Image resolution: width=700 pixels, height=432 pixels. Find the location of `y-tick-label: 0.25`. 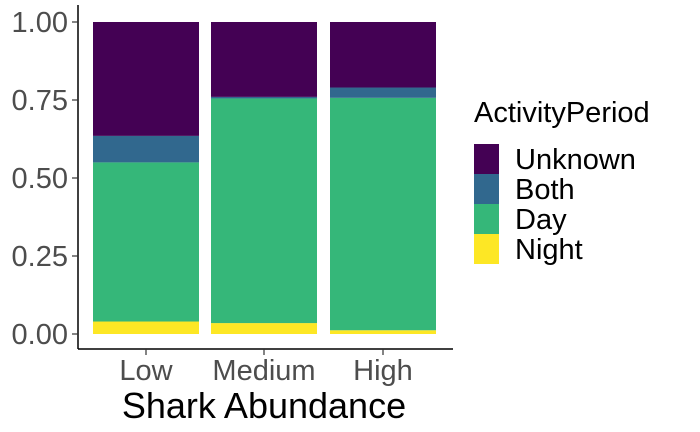

y-tick-label: 0.25 is located at coordinates (40, 257).